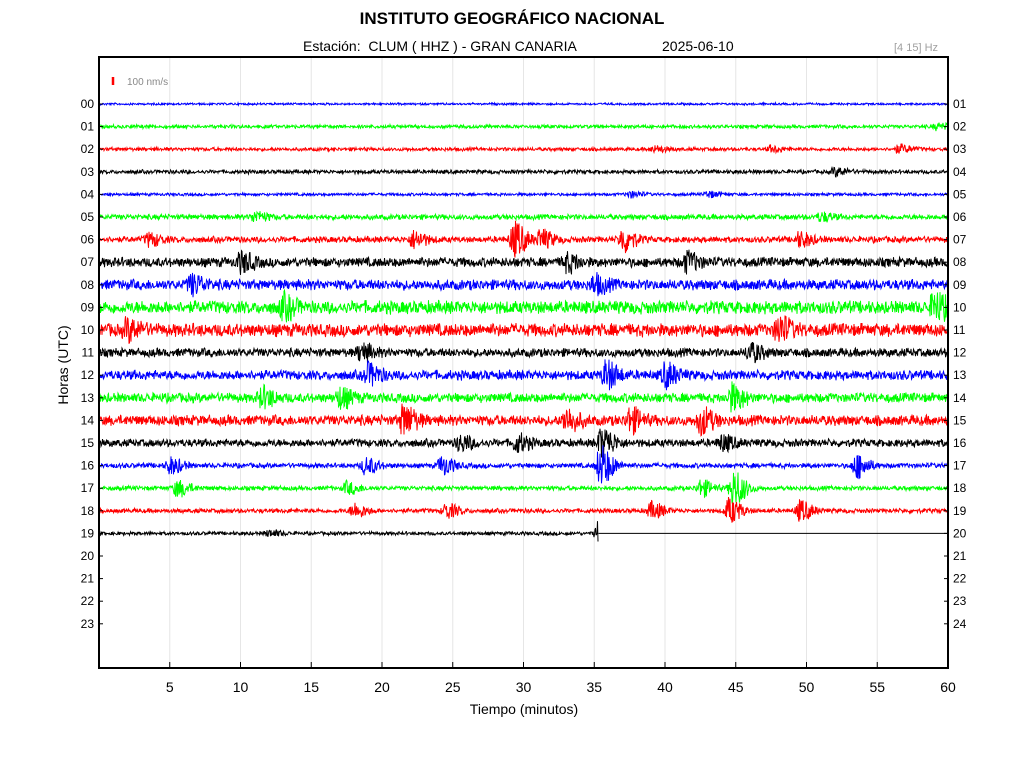  I want to click on x-tick-label-55: 55, so click(877, 687).